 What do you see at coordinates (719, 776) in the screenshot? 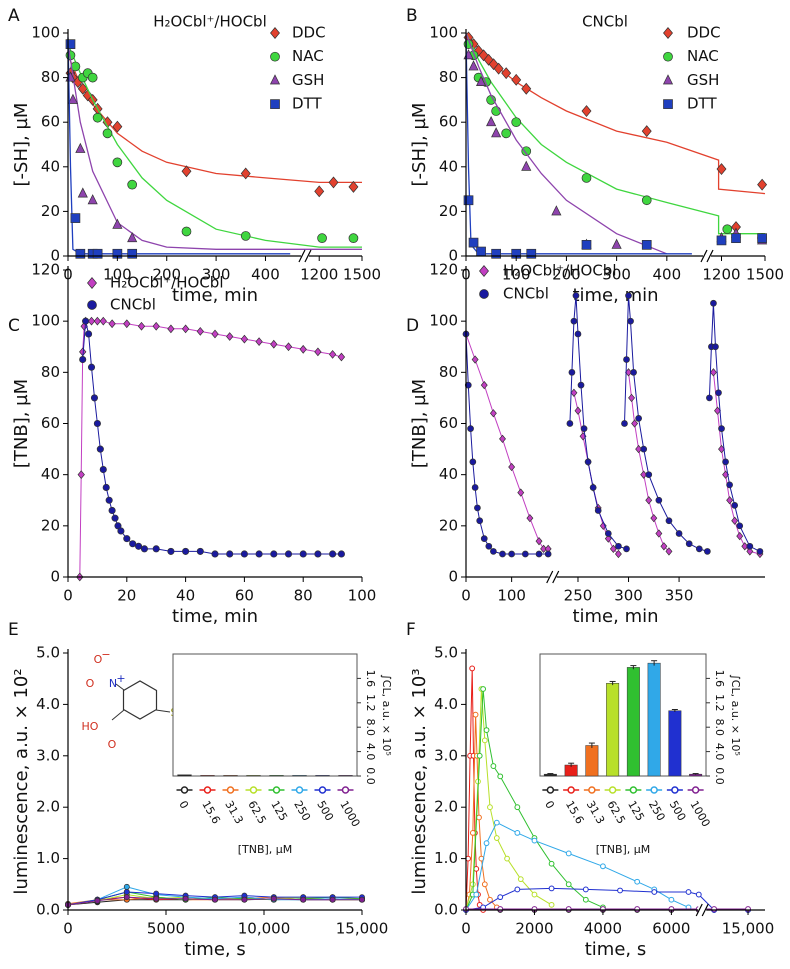
I see `inset-y-tick-label: 0.0` at bounding box center [719, 776].